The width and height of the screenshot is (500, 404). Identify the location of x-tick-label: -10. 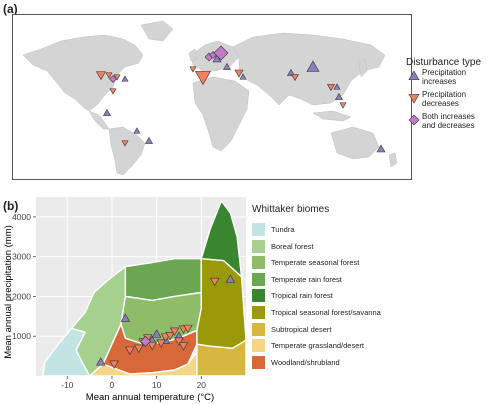
(67, 385).